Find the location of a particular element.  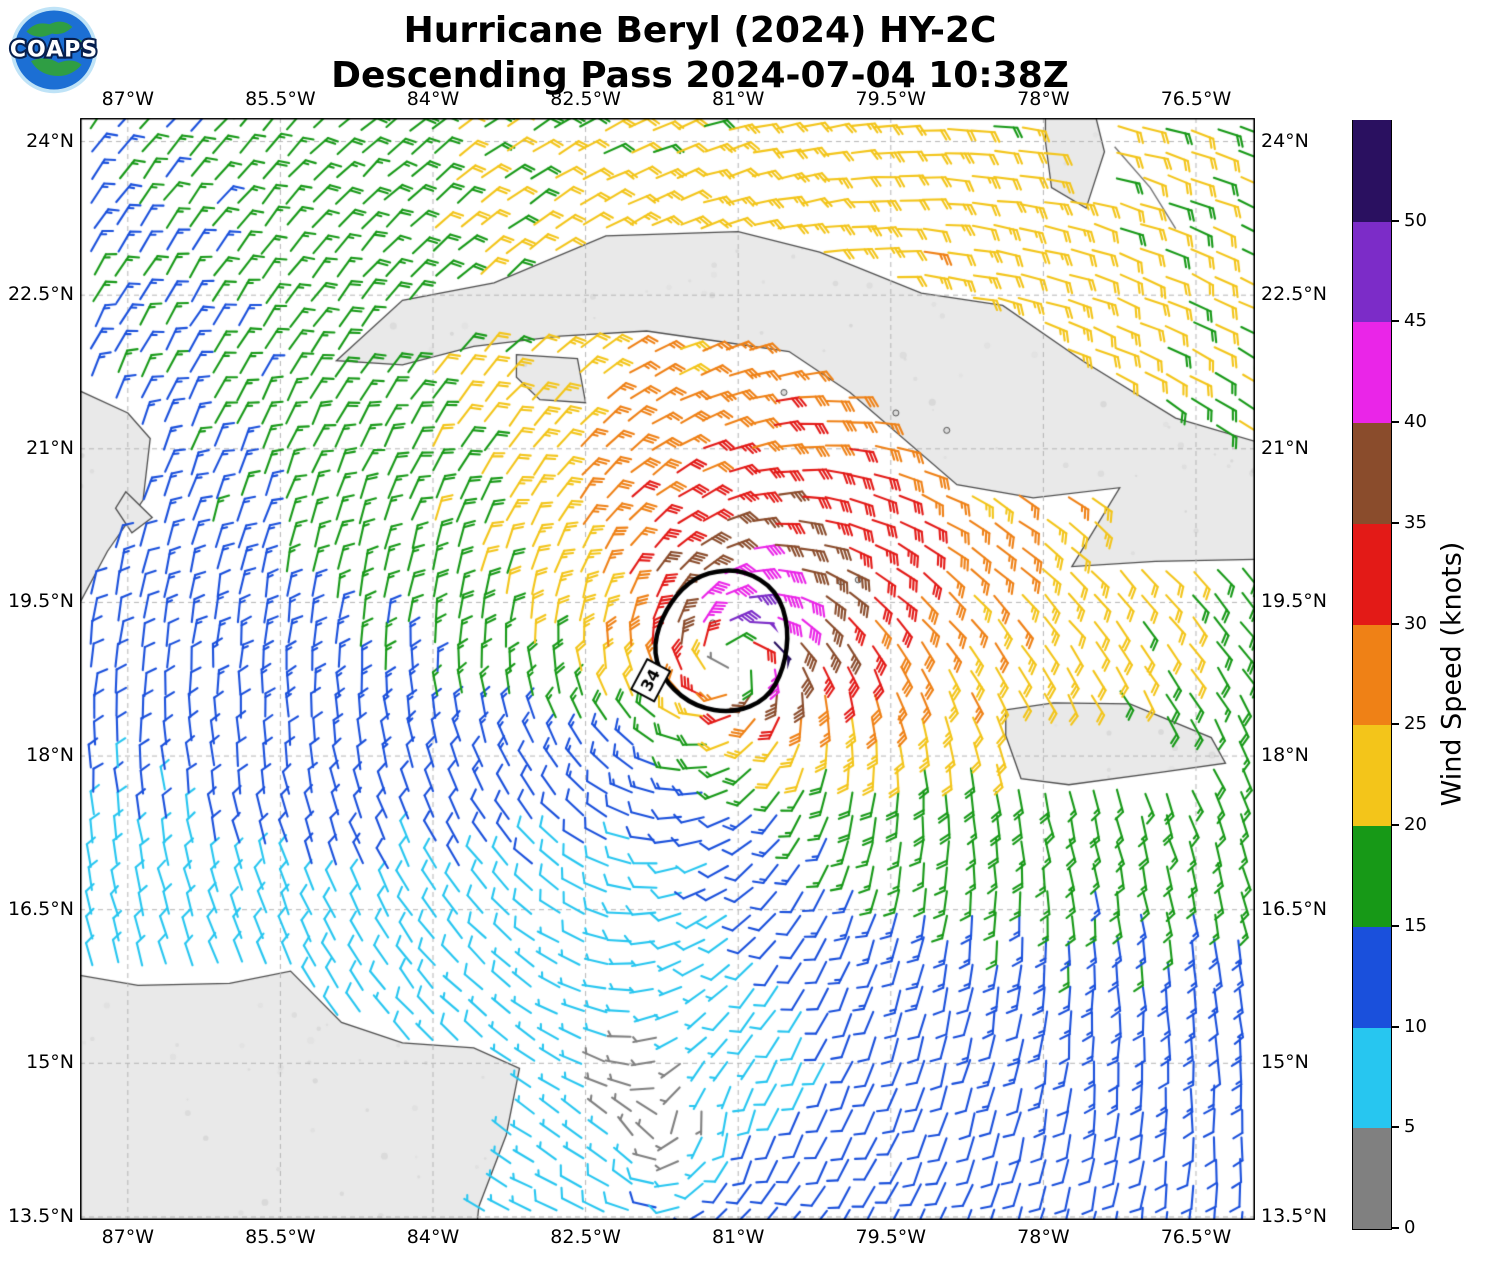

coaps-logo: COAPS is located at coordinates (53, 50).